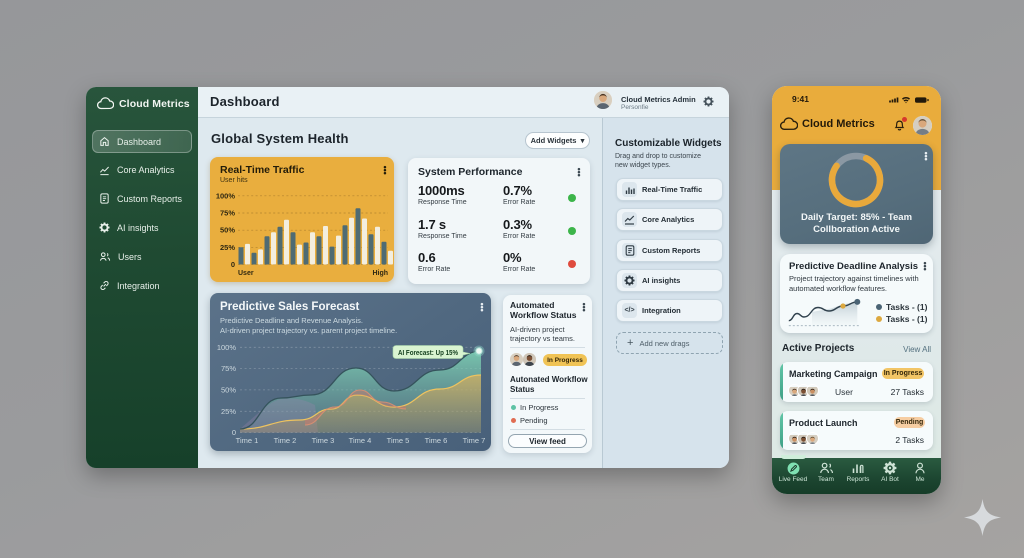 The image size is (1024, 558). What do you see at coordinates (247, 440) in the screenshot?
I see `svg-text: Time 1` at bounding box center [247, 440].